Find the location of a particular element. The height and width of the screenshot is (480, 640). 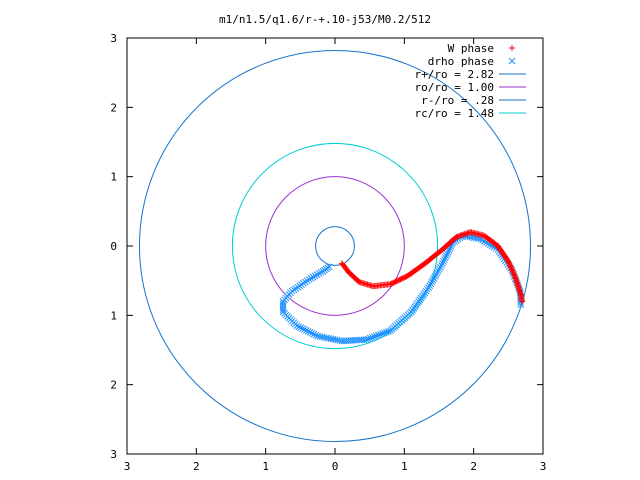

x-tick-label: 0 is located at coordinates (335, 466).